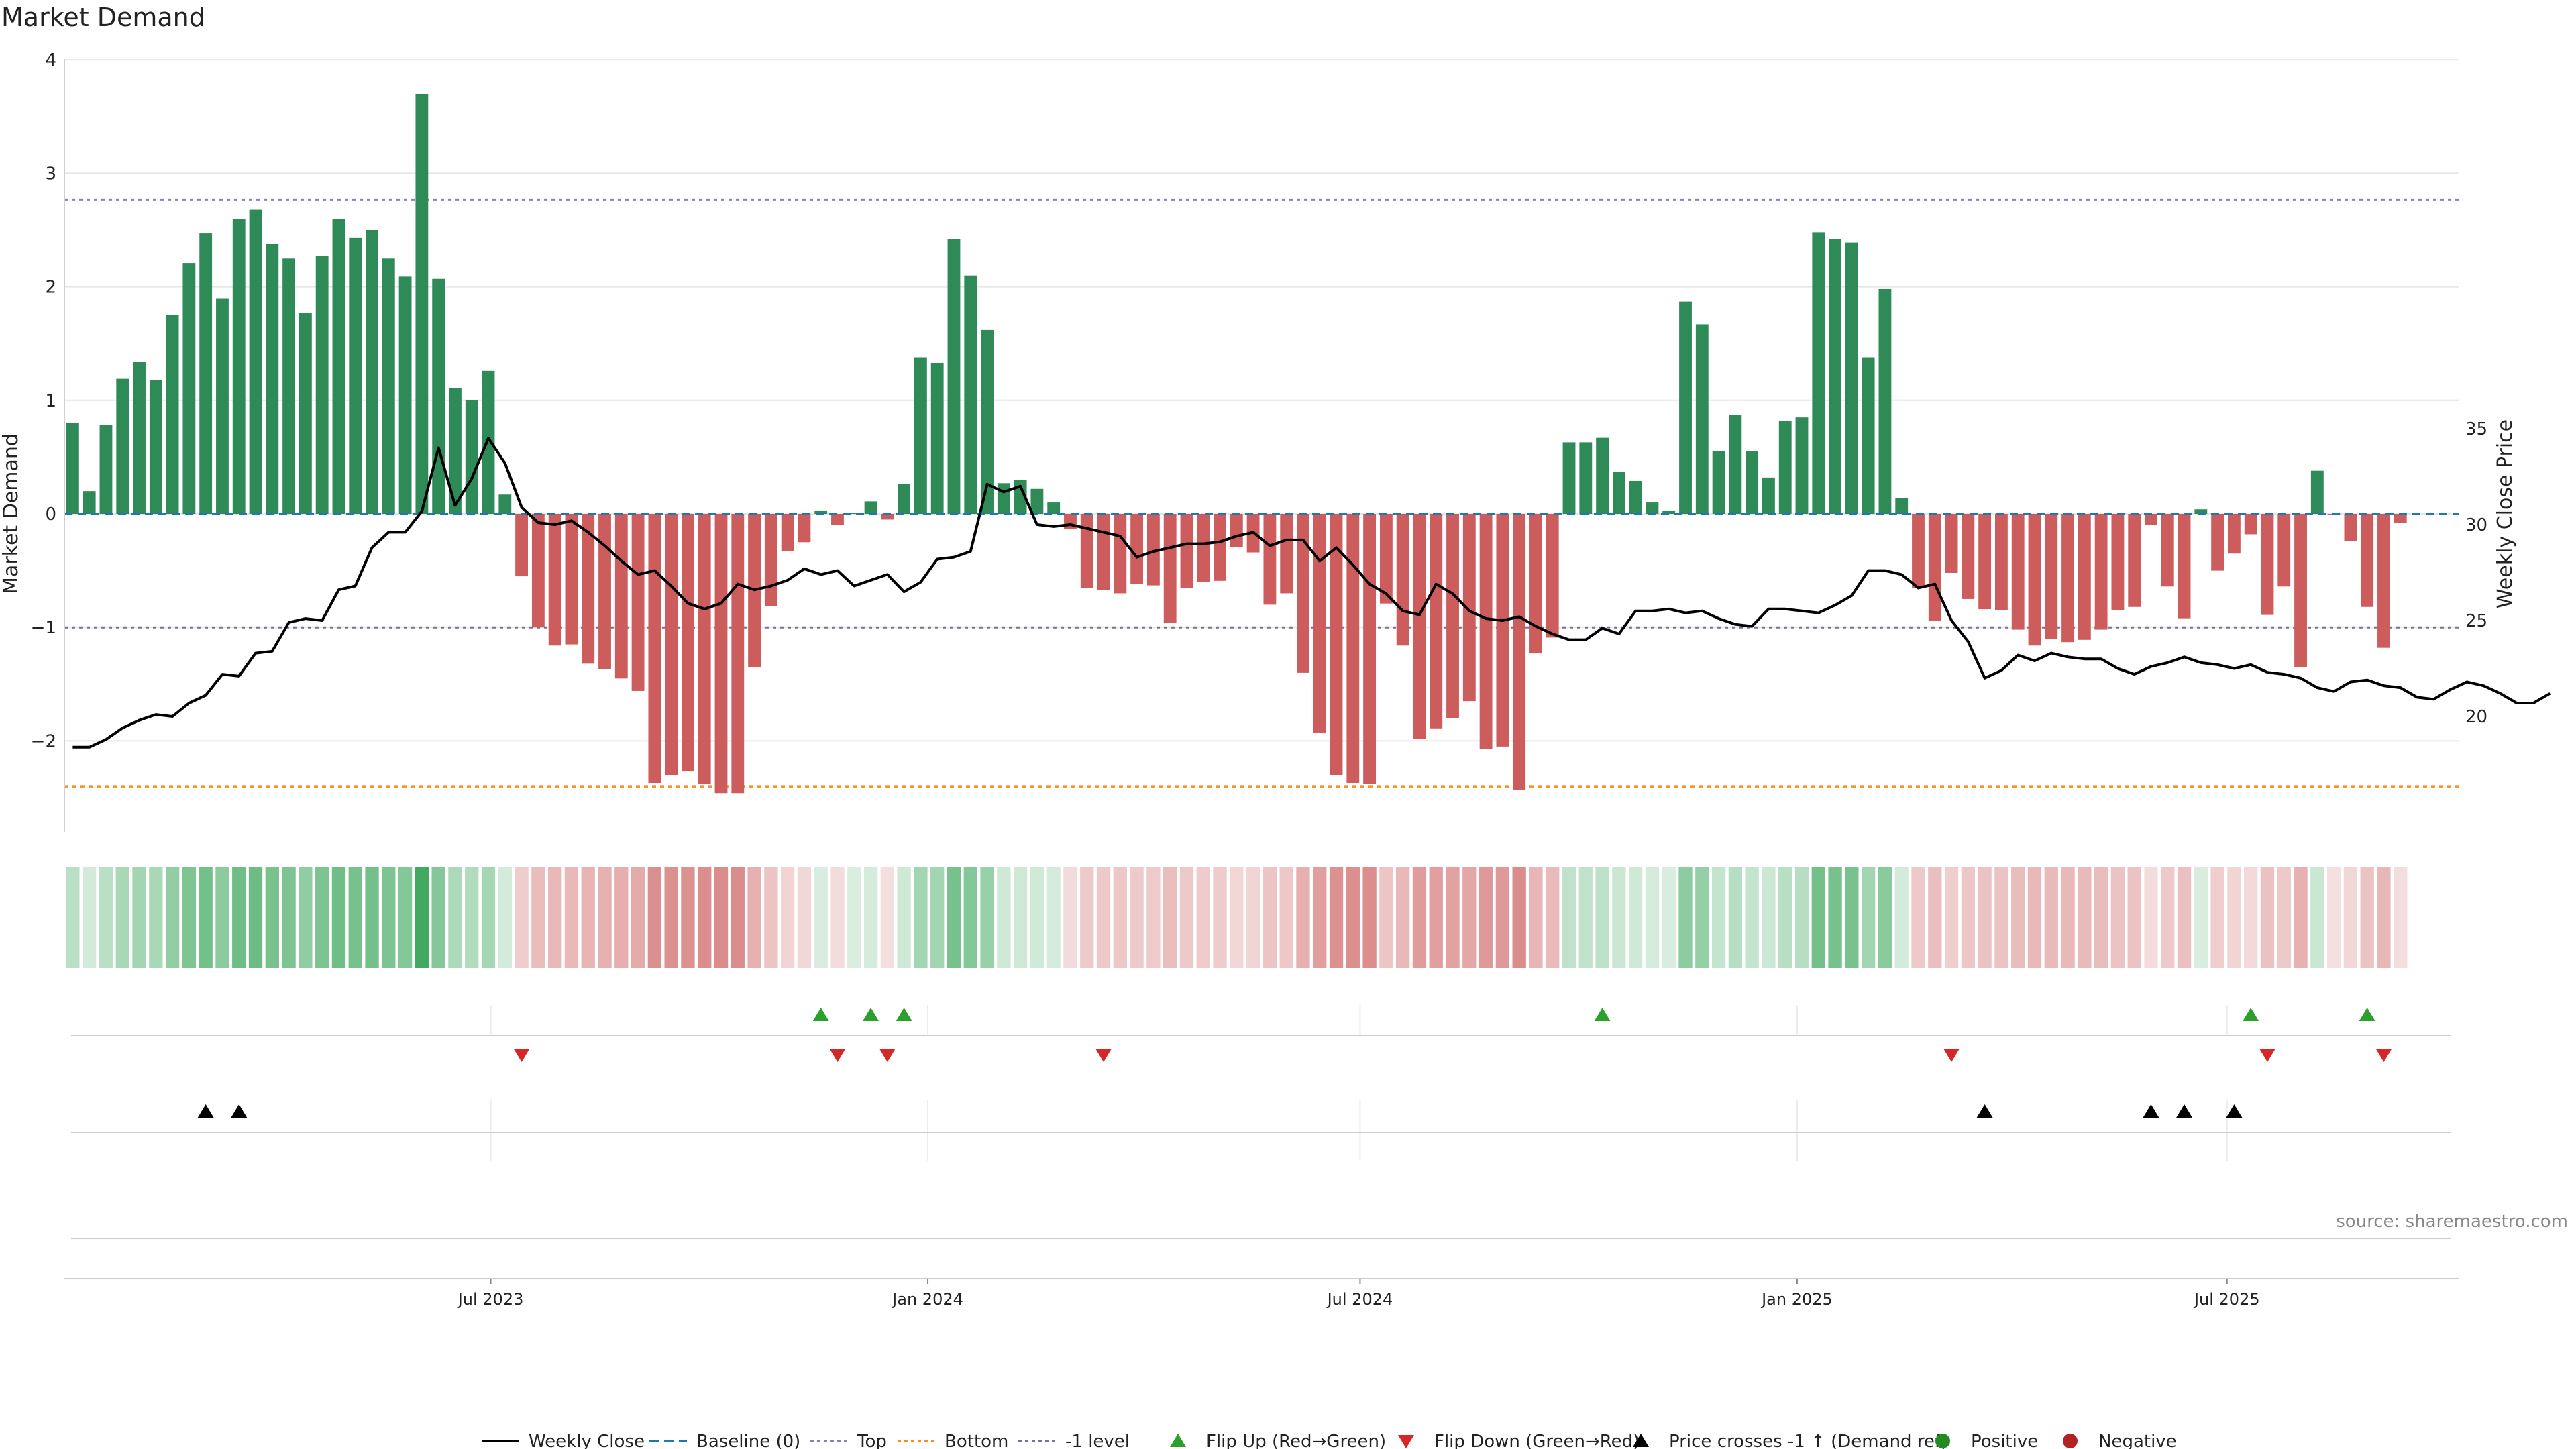 This screenshot has width=2576, height=1449. I want to click on x-tick-label: Jan 2025, so click(1796, 1299).